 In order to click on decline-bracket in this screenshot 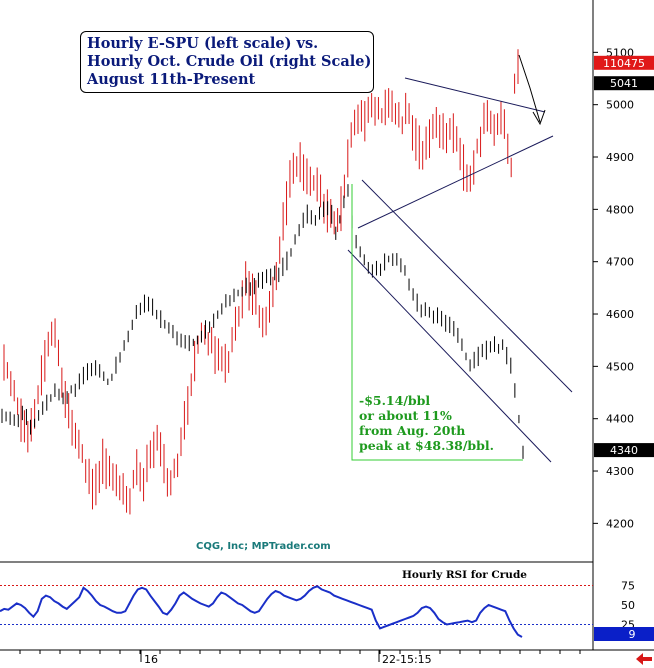, I will do `click(437, 322)`.